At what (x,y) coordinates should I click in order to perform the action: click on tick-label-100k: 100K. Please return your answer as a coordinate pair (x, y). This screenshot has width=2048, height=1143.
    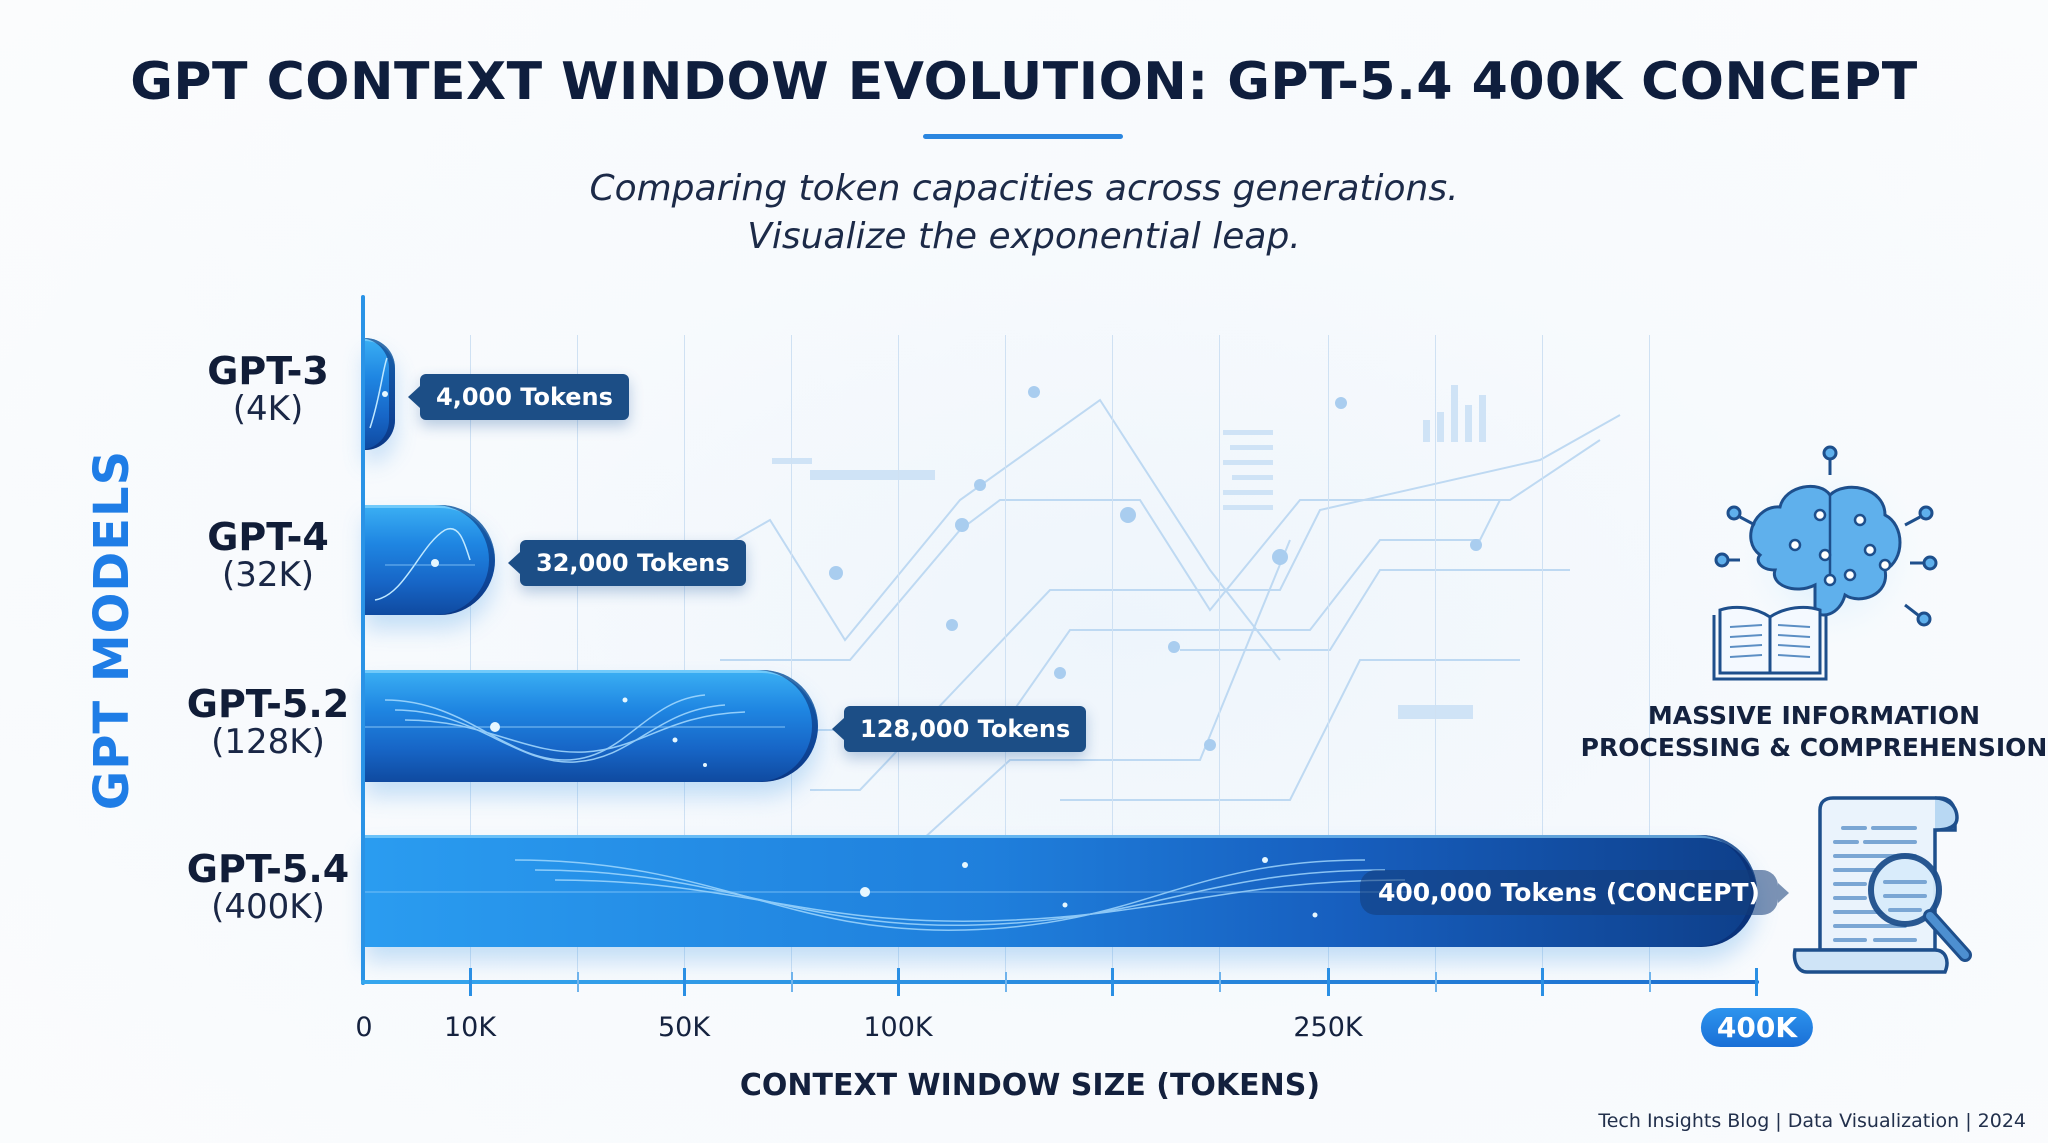
    Looking at the image, I should click on (898, 1027).